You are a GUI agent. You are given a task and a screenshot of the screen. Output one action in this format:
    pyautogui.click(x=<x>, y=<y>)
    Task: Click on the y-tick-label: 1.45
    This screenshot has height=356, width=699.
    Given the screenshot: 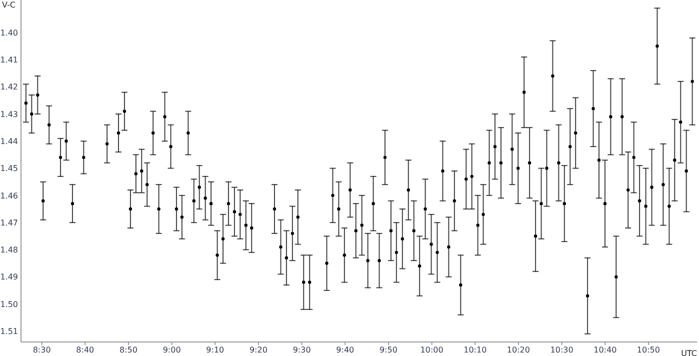 What is the action you would take?
    pyautogui.click(x=9, y=169)
    